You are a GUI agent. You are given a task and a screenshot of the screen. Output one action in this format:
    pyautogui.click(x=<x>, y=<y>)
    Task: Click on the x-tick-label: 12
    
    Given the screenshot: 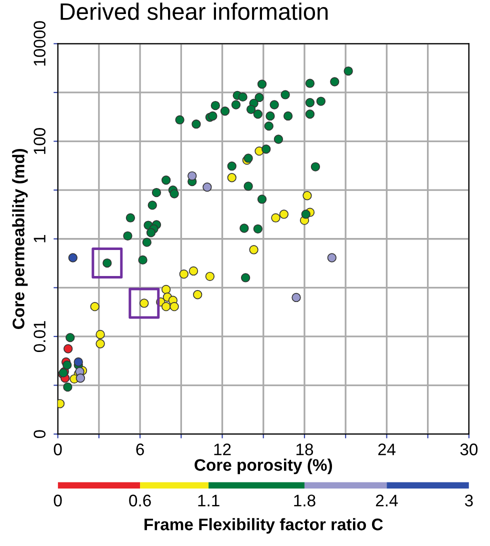 What is the action you would take?
    pyautogui.click(x=222, y=450)
    